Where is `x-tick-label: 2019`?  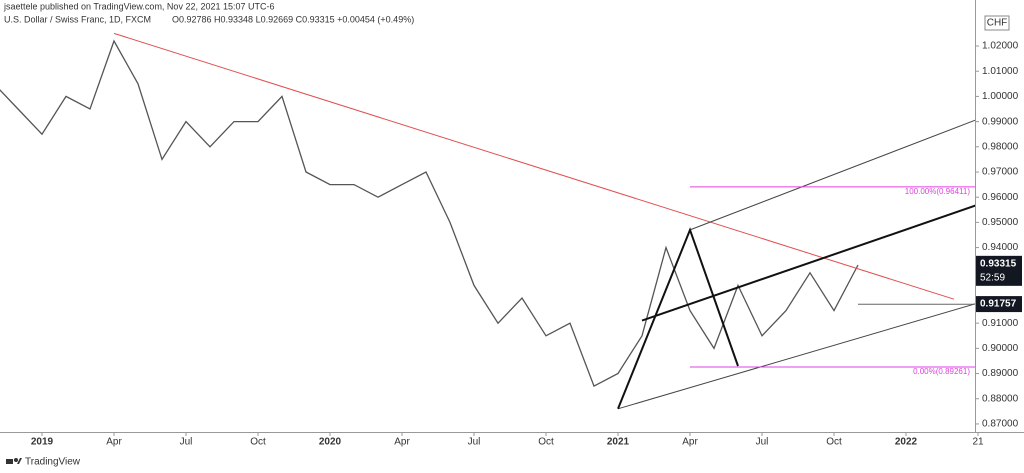
x-tick-label: 2019 is located at coordinates (42, 442).